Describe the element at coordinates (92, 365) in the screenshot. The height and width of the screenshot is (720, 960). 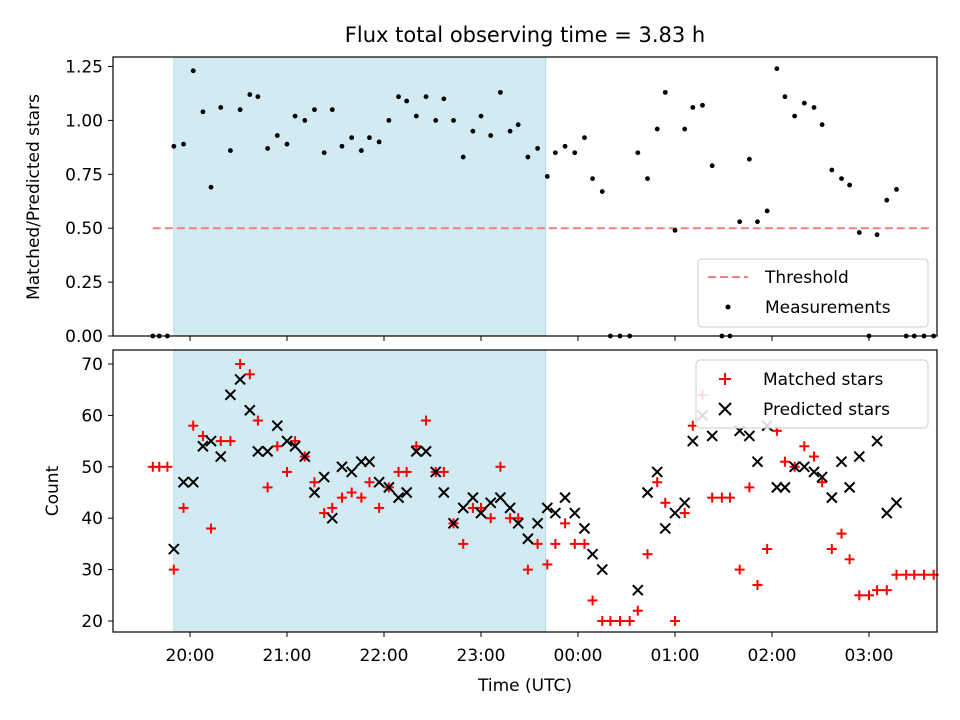
I see `bottom-ytick-label: 70` at that location.